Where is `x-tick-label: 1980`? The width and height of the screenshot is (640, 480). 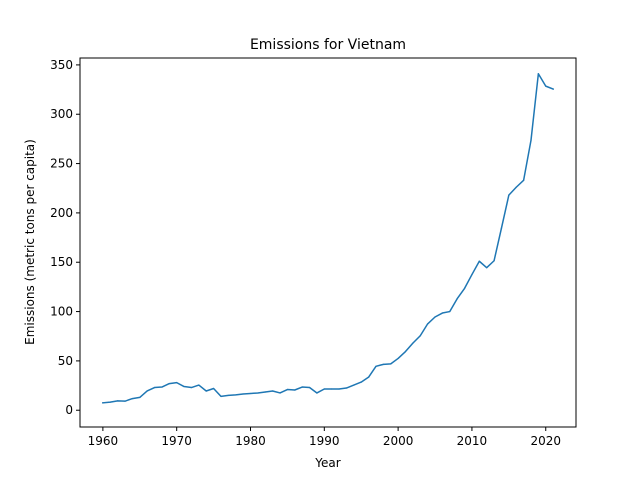 x-tick-label: 1980 is located at coordinates (250, 441).